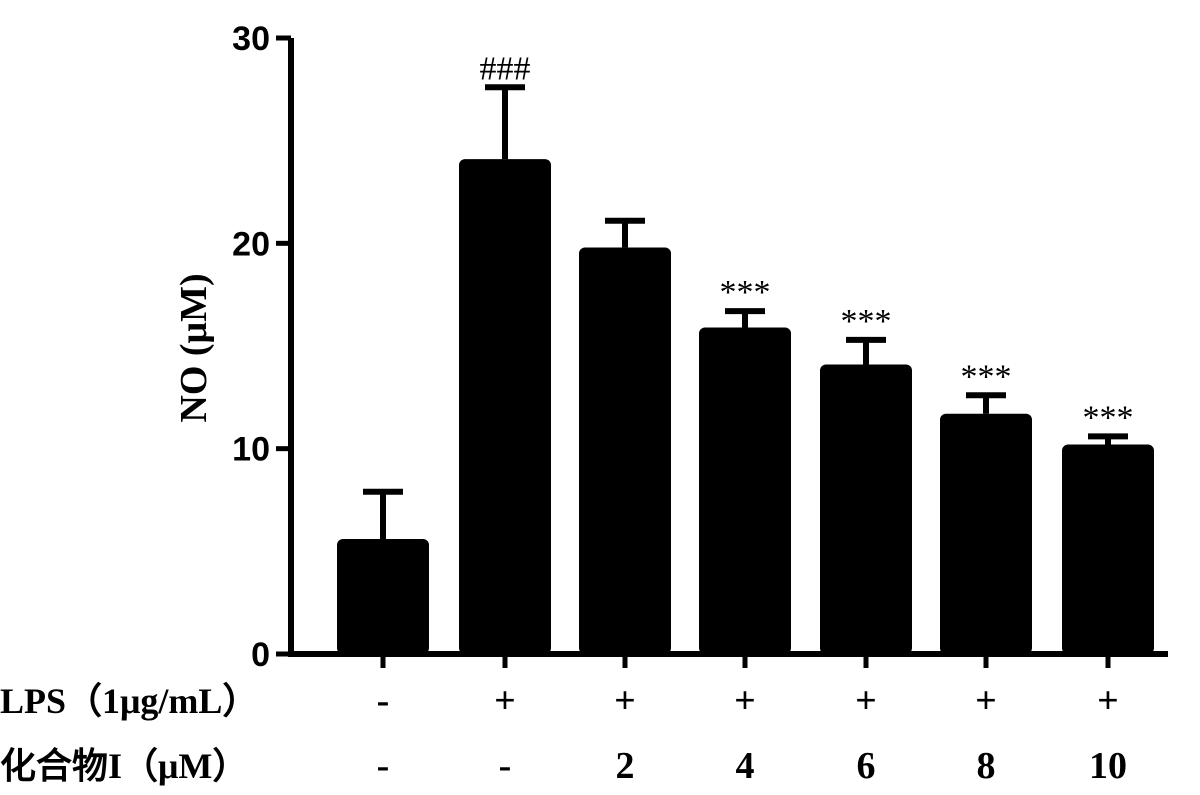 This screenshot has width=1200, height=795. I want to click on y-ticks: 0 10 20 30, so click(261, 347).